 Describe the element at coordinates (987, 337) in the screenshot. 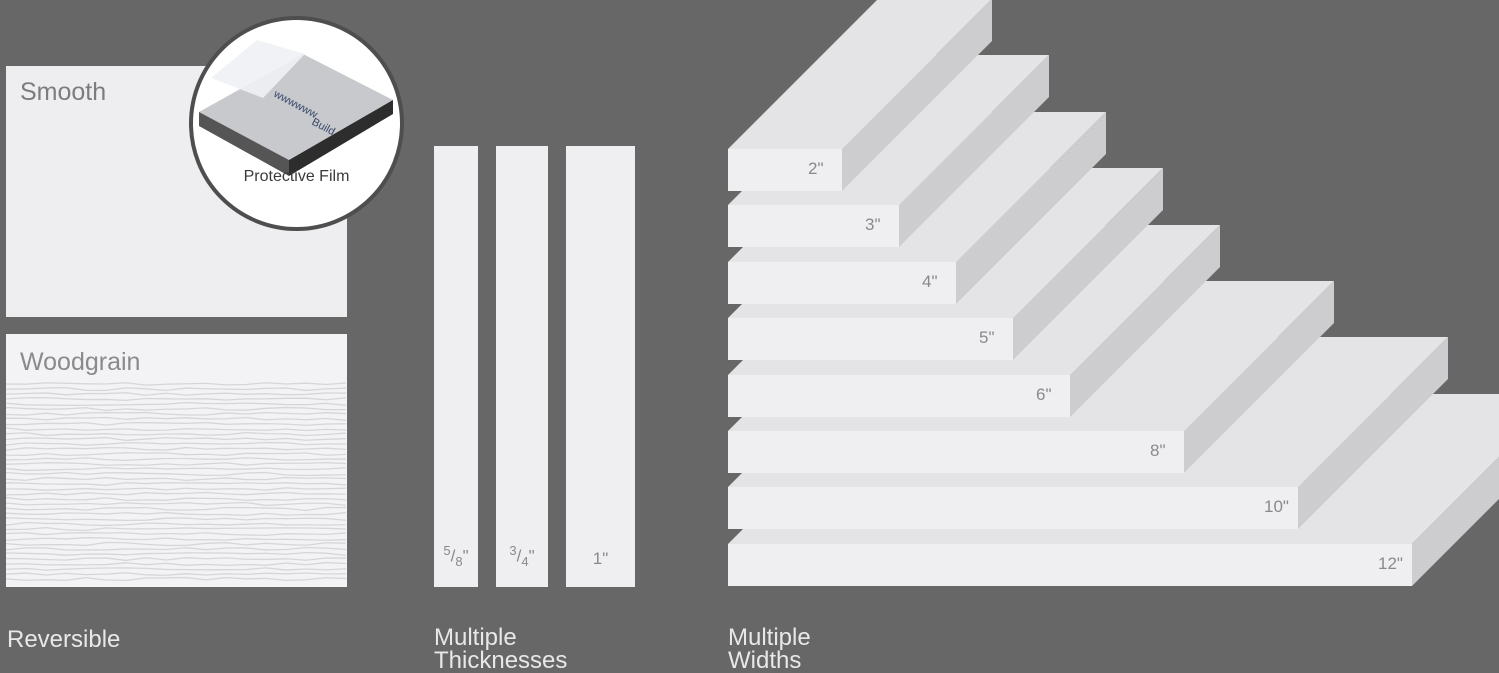

I see `width-label: 5"` at that location.